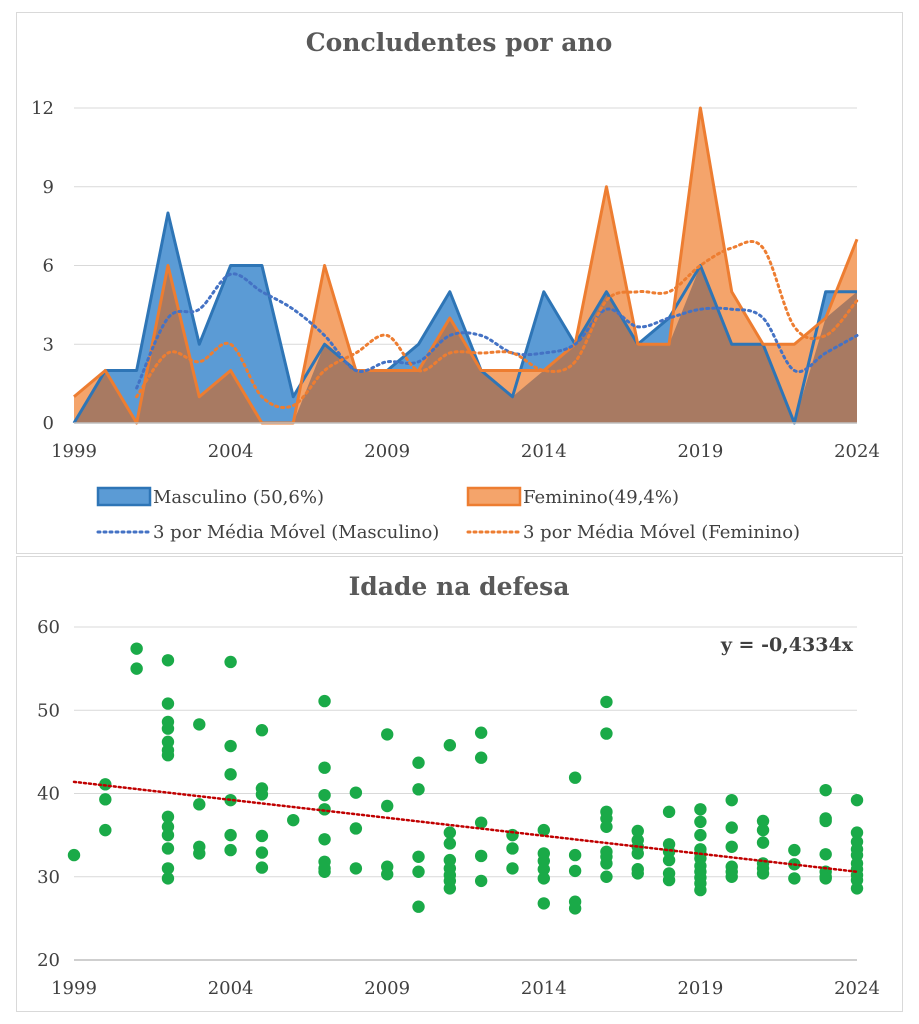 Image resolution: width=919 pixels, height=1024 pixels. What do you see at coordinates (48, 627) in the screenshot?
I see `y-tick-label: 60` at bounding box center [48, 627].